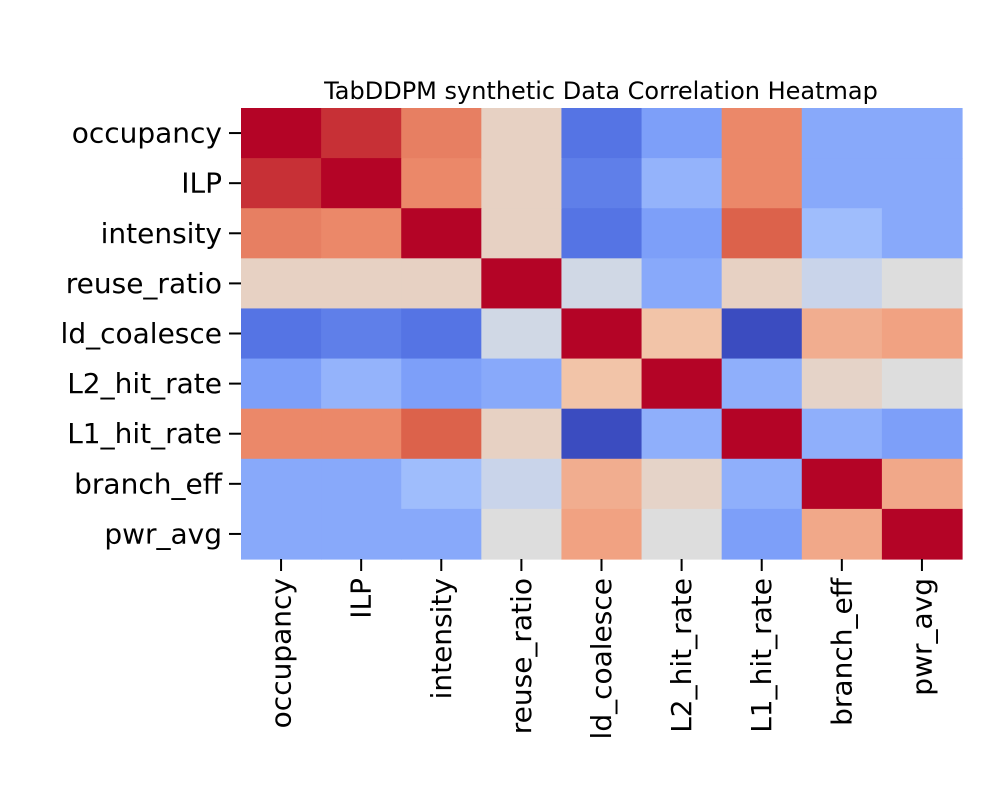  I want to click on heatmap-cell-ILP-ld_coalesce, so click(602, 183).